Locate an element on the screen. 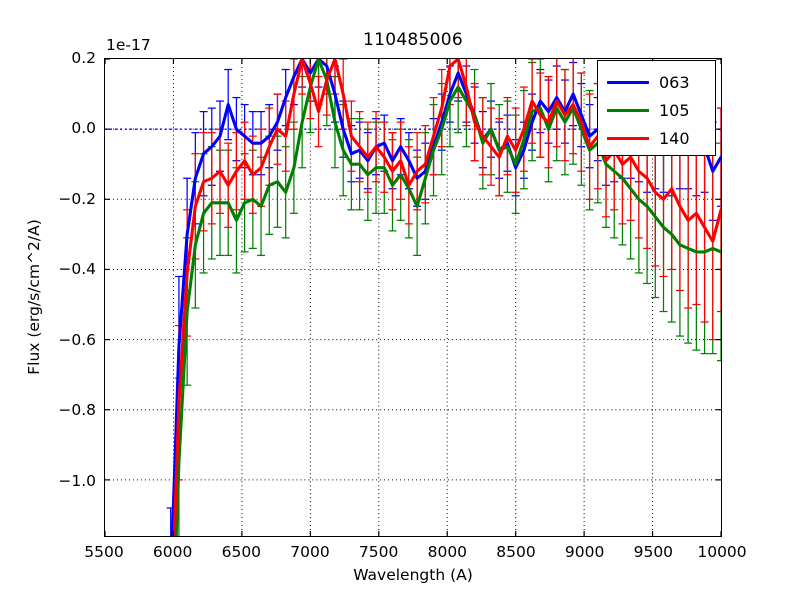 This screenshot has height=600, width=800. y-axis-exponent-label: 1e-17 is located at coordinates (128, 45).